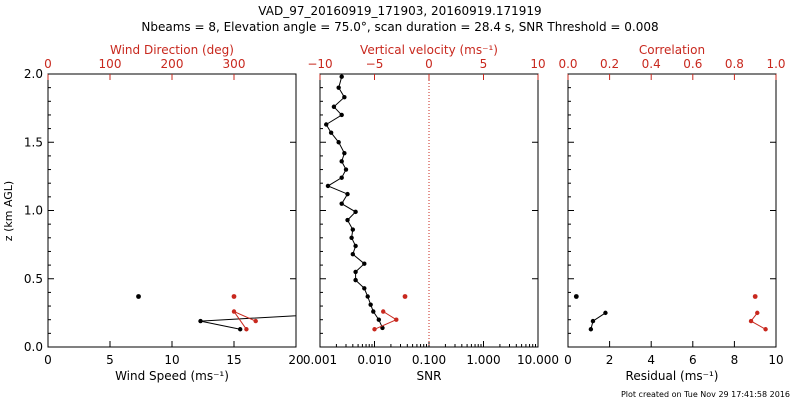 The width and height of the screenshot is (800, 400). I want to click on bottom-axis-label: Residual (ms⁻¹), so click(672, 376).